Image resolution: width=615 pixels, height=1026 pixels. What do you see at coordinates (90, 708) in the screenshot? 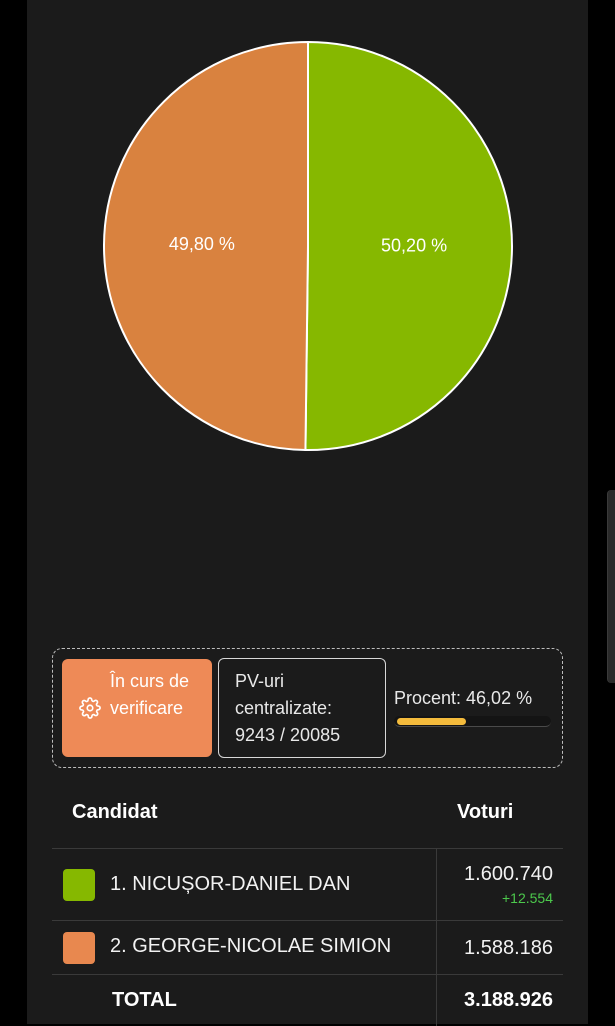
I see `gear-icon` at bounding box center [90, 708].